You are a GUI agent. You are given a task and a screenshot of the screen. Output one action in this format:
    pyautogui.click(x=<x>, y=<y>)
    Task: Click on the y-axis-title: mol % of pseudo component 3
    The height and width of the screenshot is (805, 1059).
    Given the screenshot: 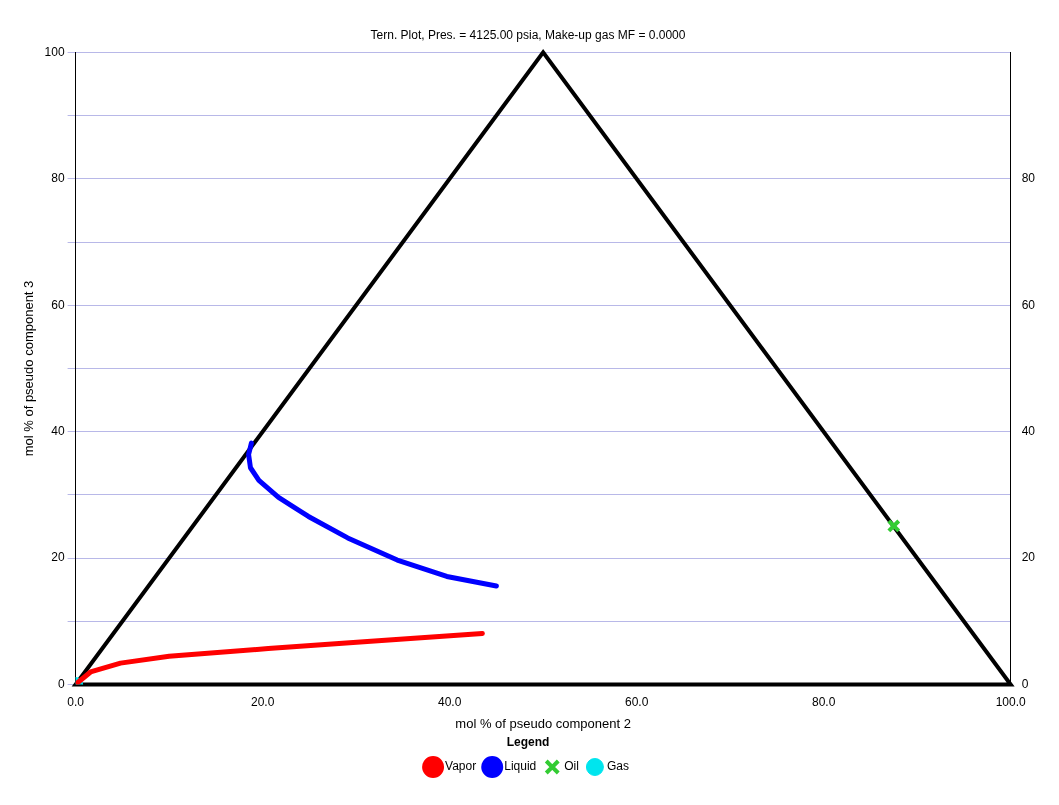 What is the action you would take?
    pyautogui.click(x=29, y=368)
    